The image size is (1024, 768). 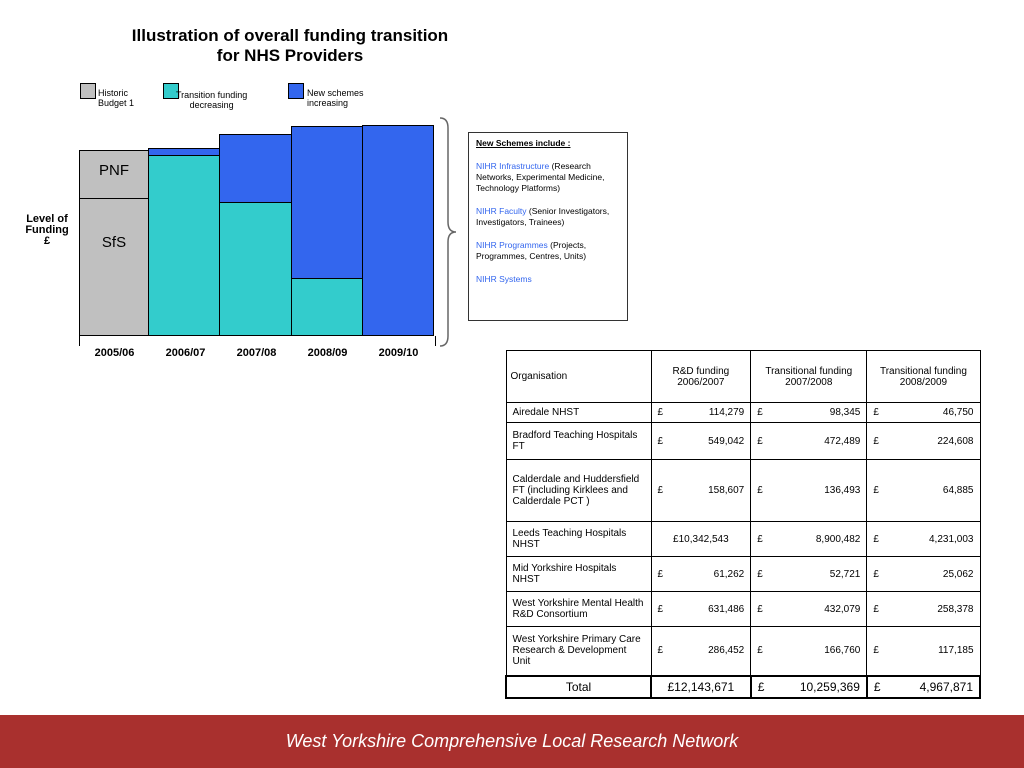 I want to click on amount: £10,342,543, so click(x=701, y=539).